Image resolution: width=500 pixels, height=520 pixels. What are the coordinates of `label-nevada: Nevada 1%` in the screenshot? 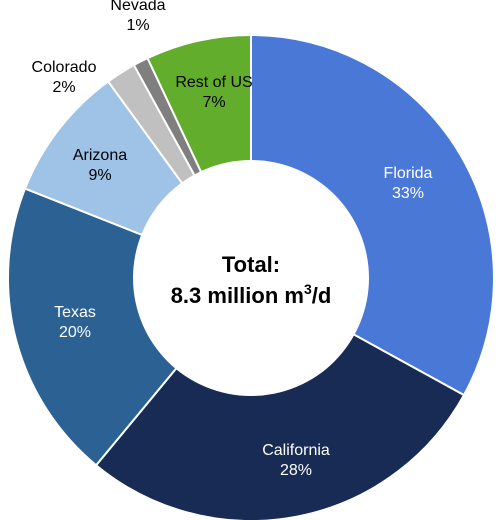 It's located at (137, 17).